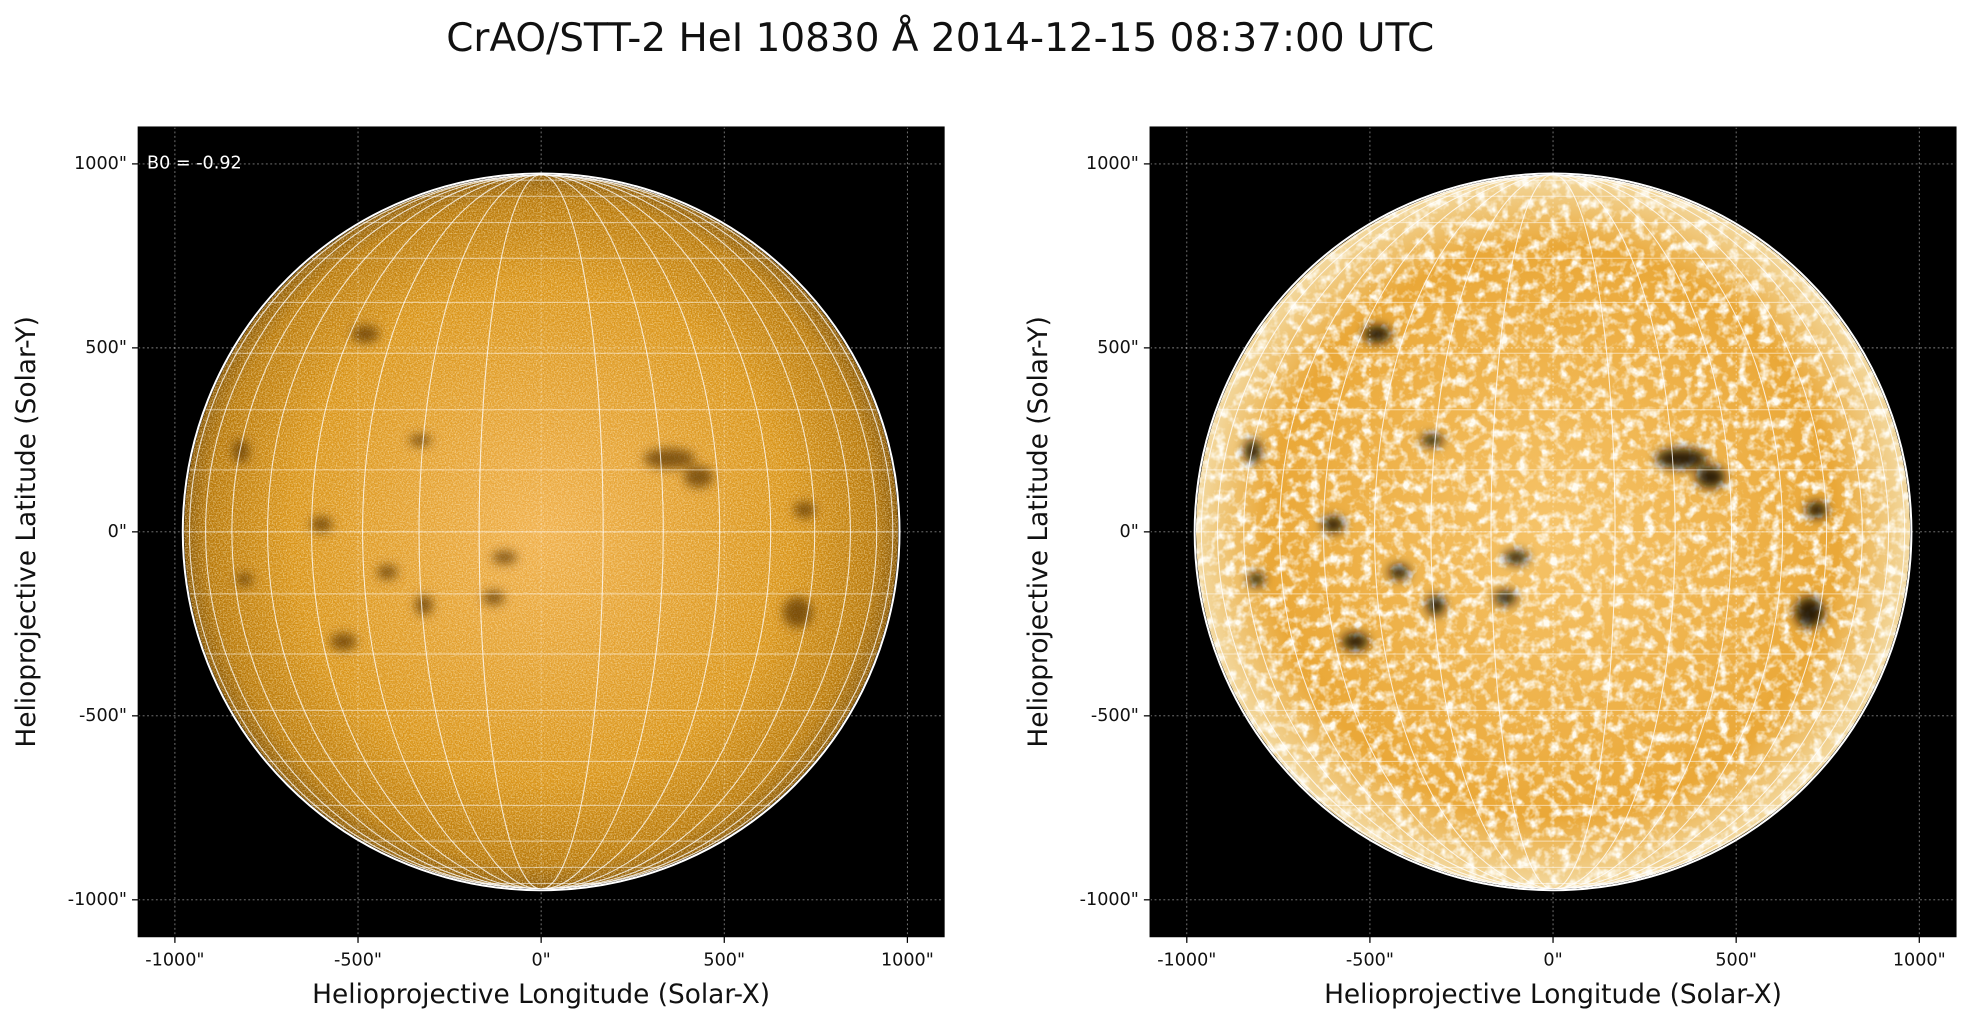 Image resolution: width=1971 pixels, height=1030 pixels. I want to click on spots, so click(524, 488).